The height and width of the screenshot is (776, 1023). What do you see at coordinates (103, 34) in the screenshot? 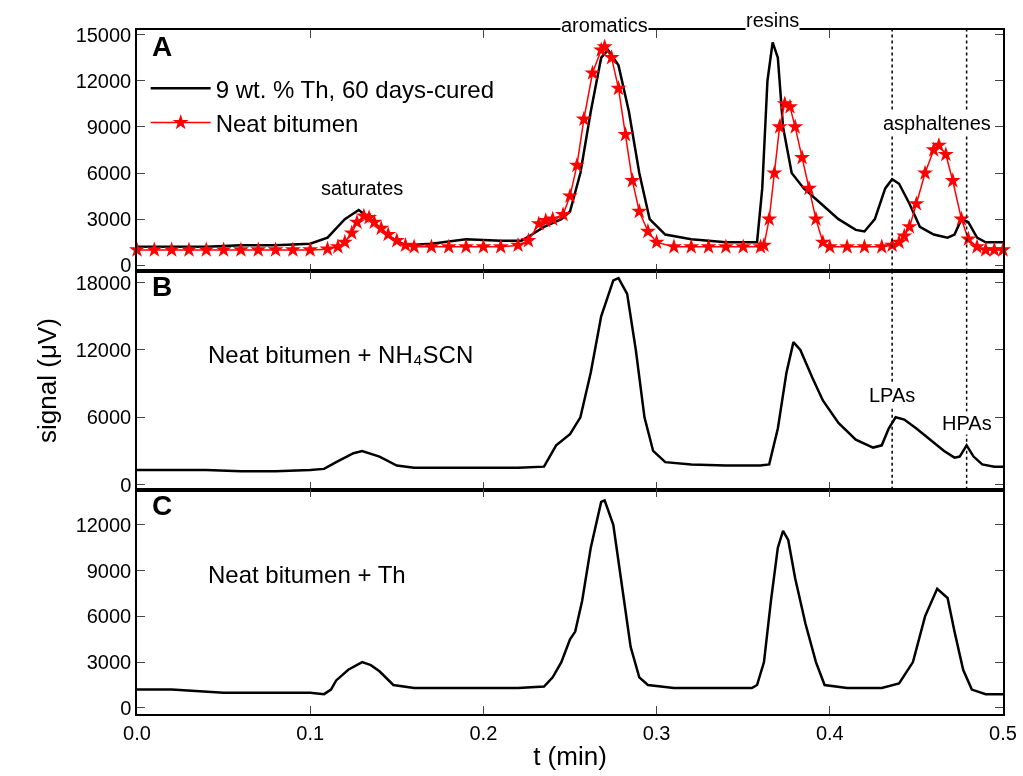
I see `y-tick-label: 15000` at bounding box center [103, 34].